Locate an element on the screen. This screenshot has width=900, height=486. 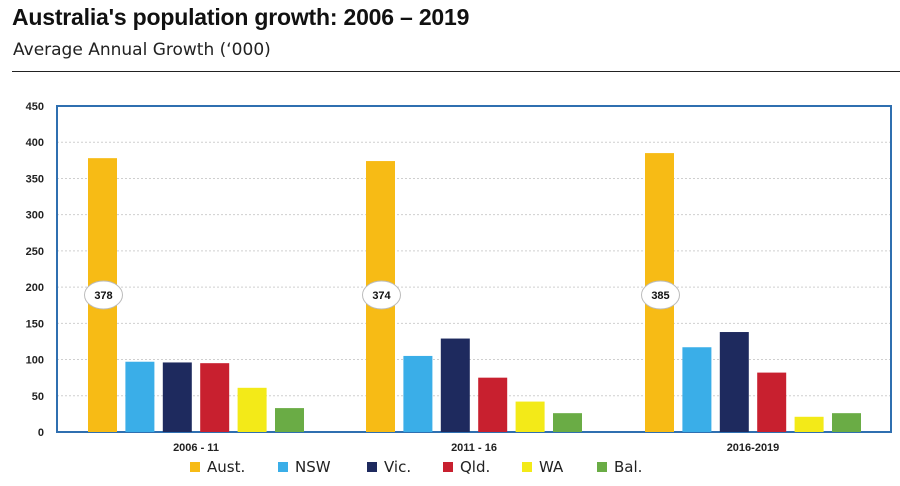
data-label: 385 is located at coordinates (660, 296).